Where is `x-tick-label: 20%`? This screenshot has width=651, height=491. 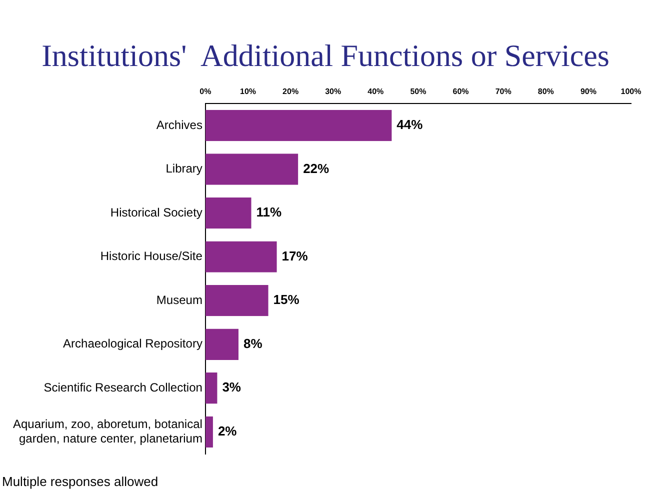
x-tick-label: 20% is located at coordinates (290, 91).